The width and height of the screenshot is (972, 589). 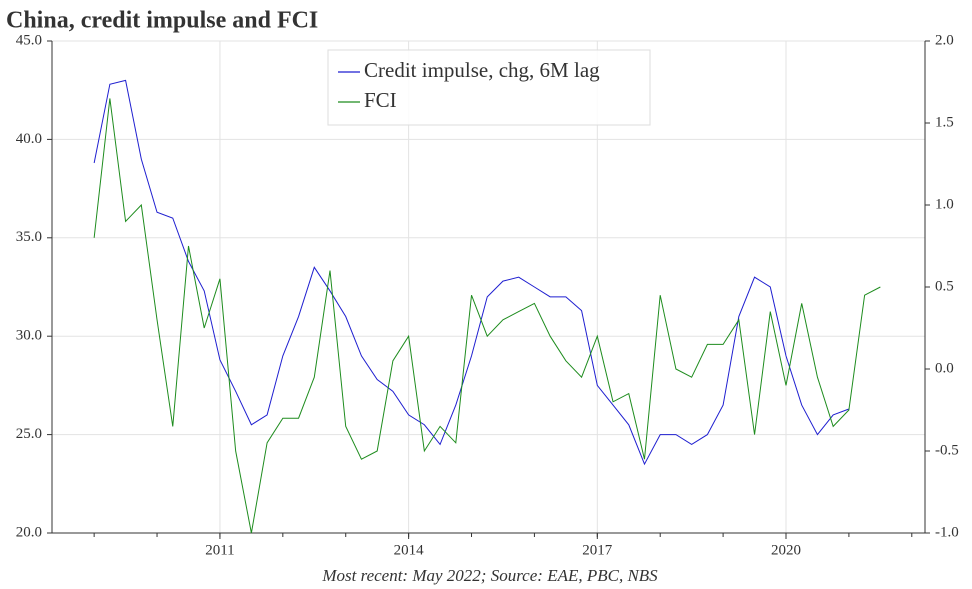 I want to click on x-tick-label: 2011, so click(x=219, y=550).